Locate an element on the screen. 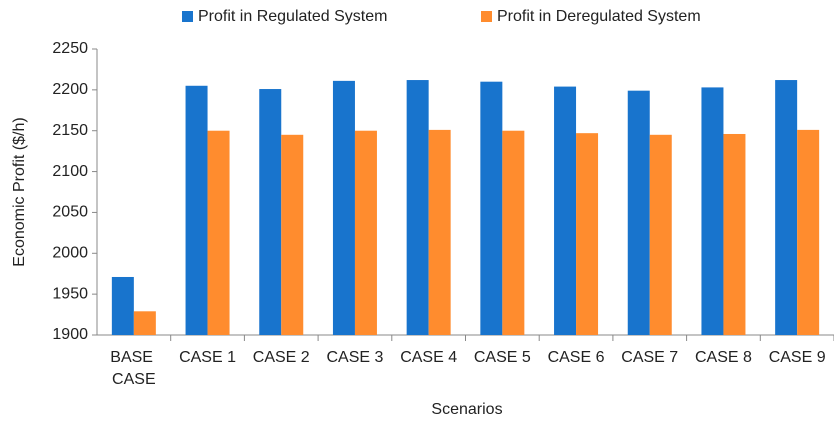  y-axis-label: Economic Profit ($/h) is located at coordinates (19, 191).